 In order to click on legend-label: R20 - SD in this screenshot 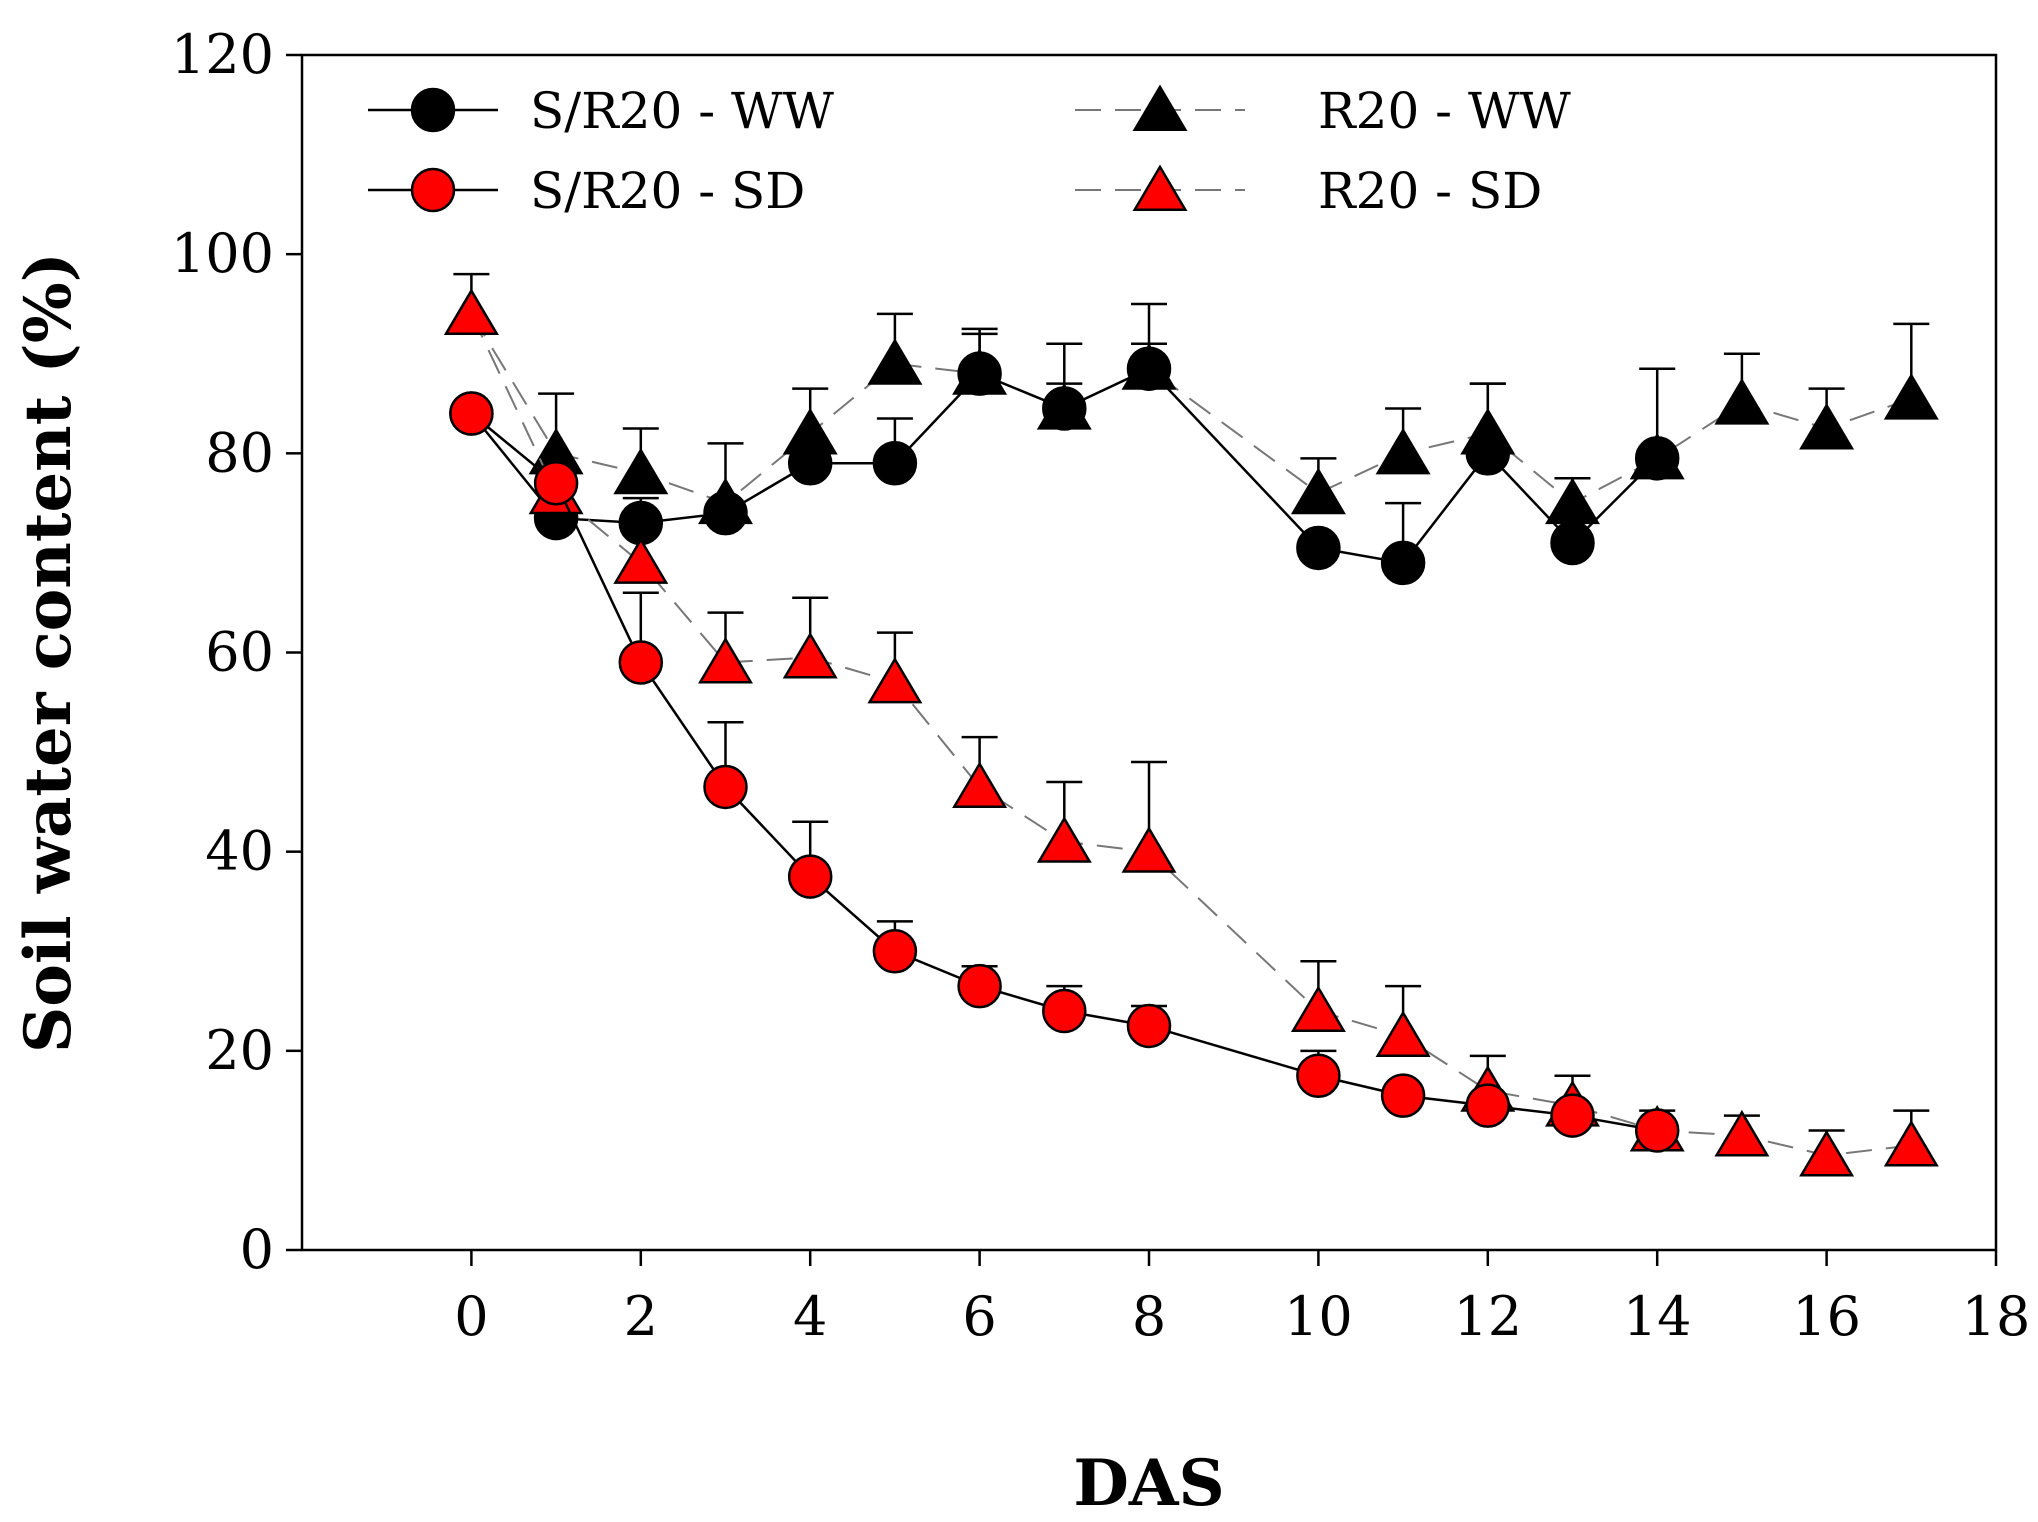, I will do `click(1430, 191)`.